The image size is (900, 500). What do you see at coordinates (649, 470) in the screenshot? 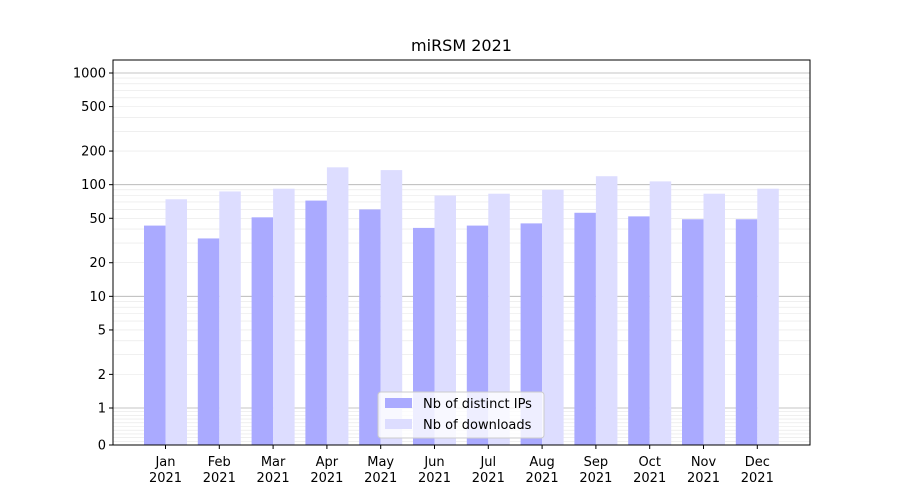
I see `x-tick-label: Oct 2021` at bounding box center [649, 470].